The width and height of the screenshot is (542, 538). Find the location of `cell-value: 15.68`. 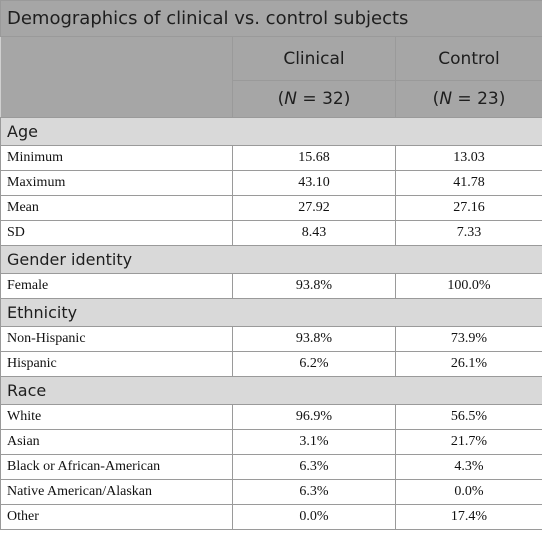

cell-value: 15.68 is located at coordinates (314, 158).